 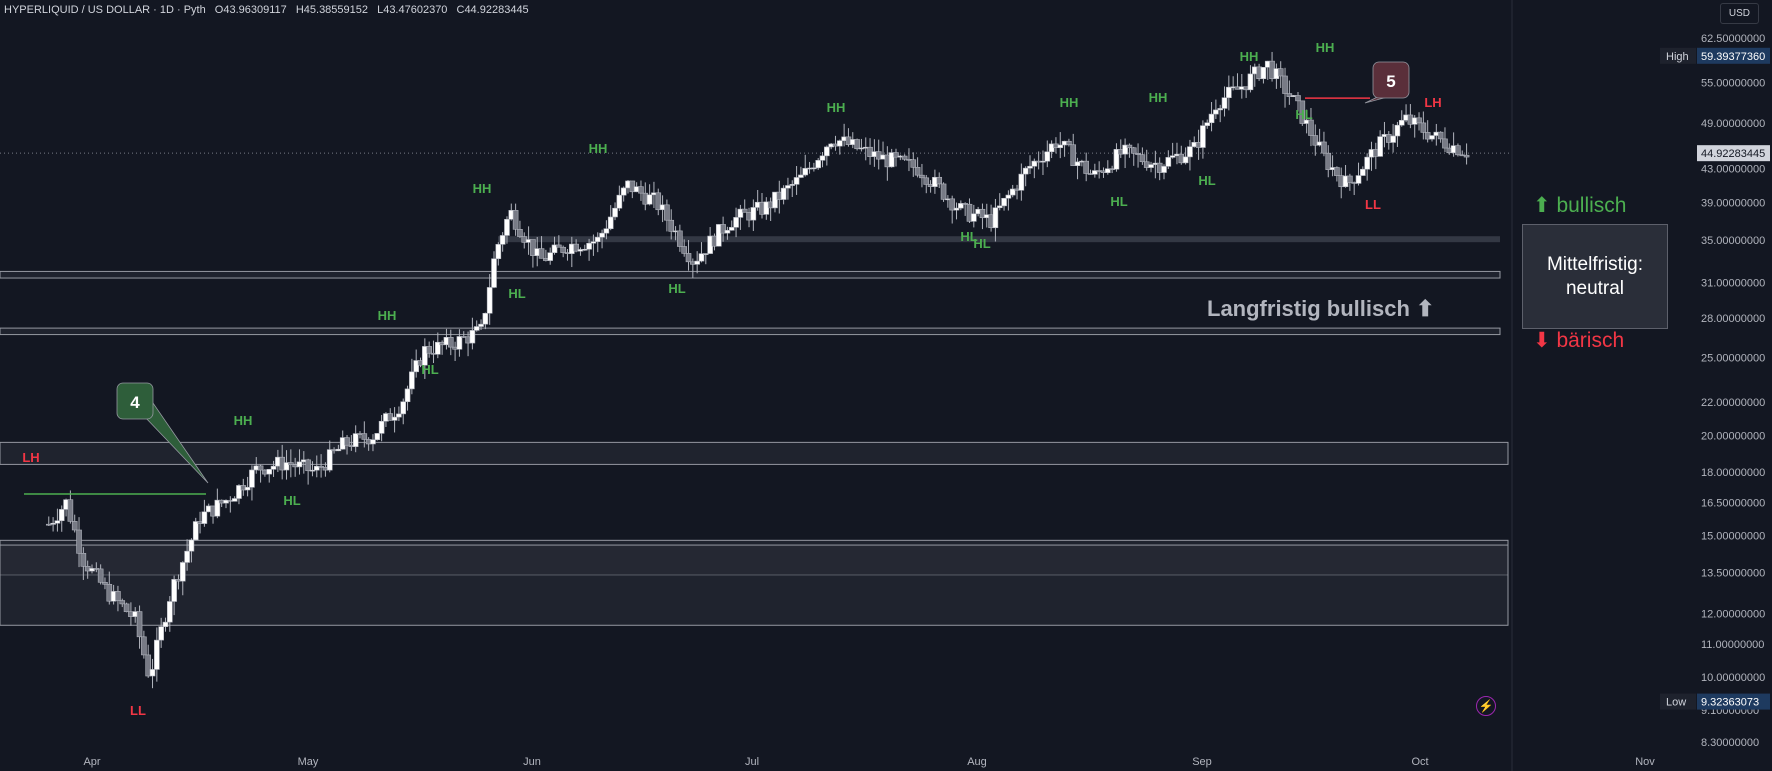 What do you see at coordinates (1715, 701) in the screenshot?
I see `low-marker: Low 9.32363073` at bounding box center [1715, 701].